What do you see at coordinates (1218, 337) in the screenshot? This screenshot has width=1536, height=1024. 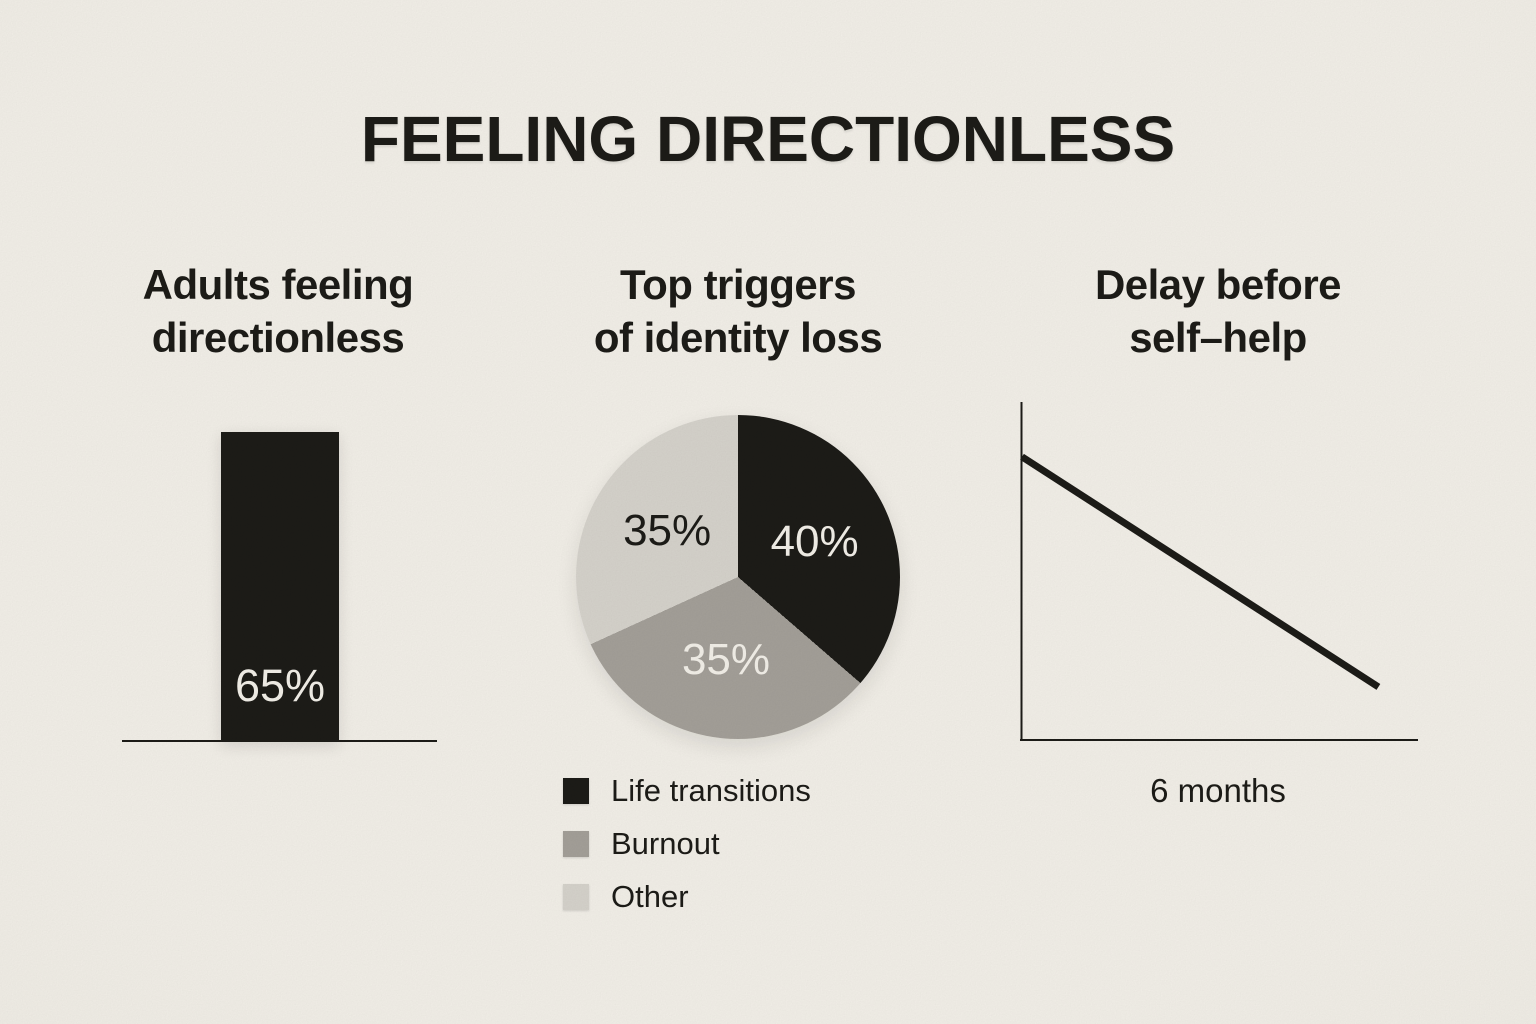 I see `line-chart-title-line2: self–help` at bounding box center [1218, 337].